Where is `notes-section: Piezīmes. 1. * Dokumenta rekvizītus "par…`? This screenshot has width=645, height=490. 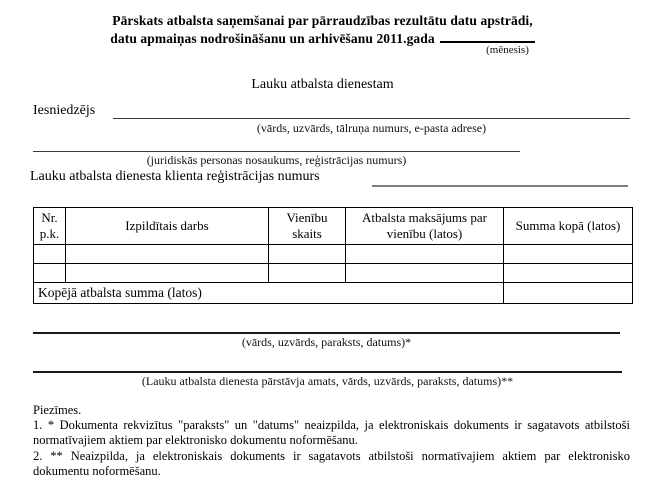
notes-section: Piezīmes. 1. * Dokumenta rekvizītus "par… is located at coordinates (331, 441).